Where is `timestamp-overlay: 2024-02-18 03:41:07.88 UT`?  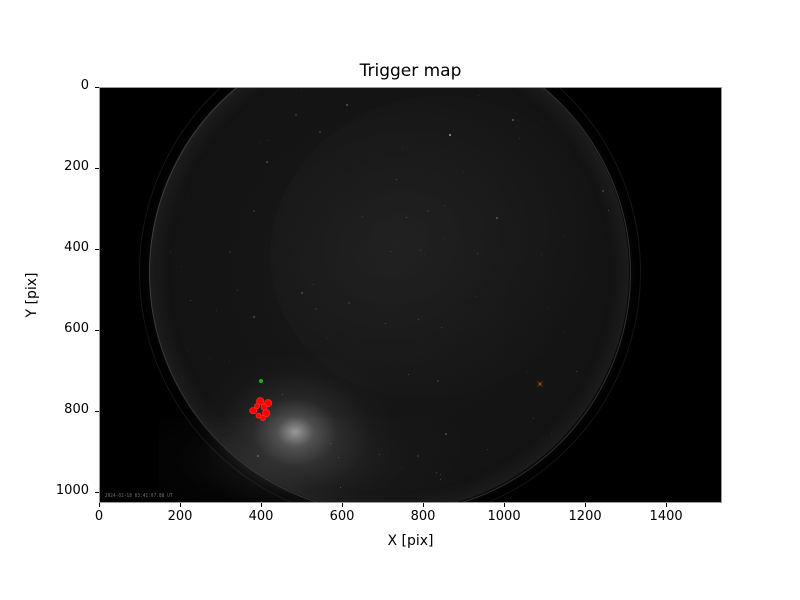
timestamp-overlay: 2024-02-18 03:41:07.88 UT is located at coordinates (139, 494).